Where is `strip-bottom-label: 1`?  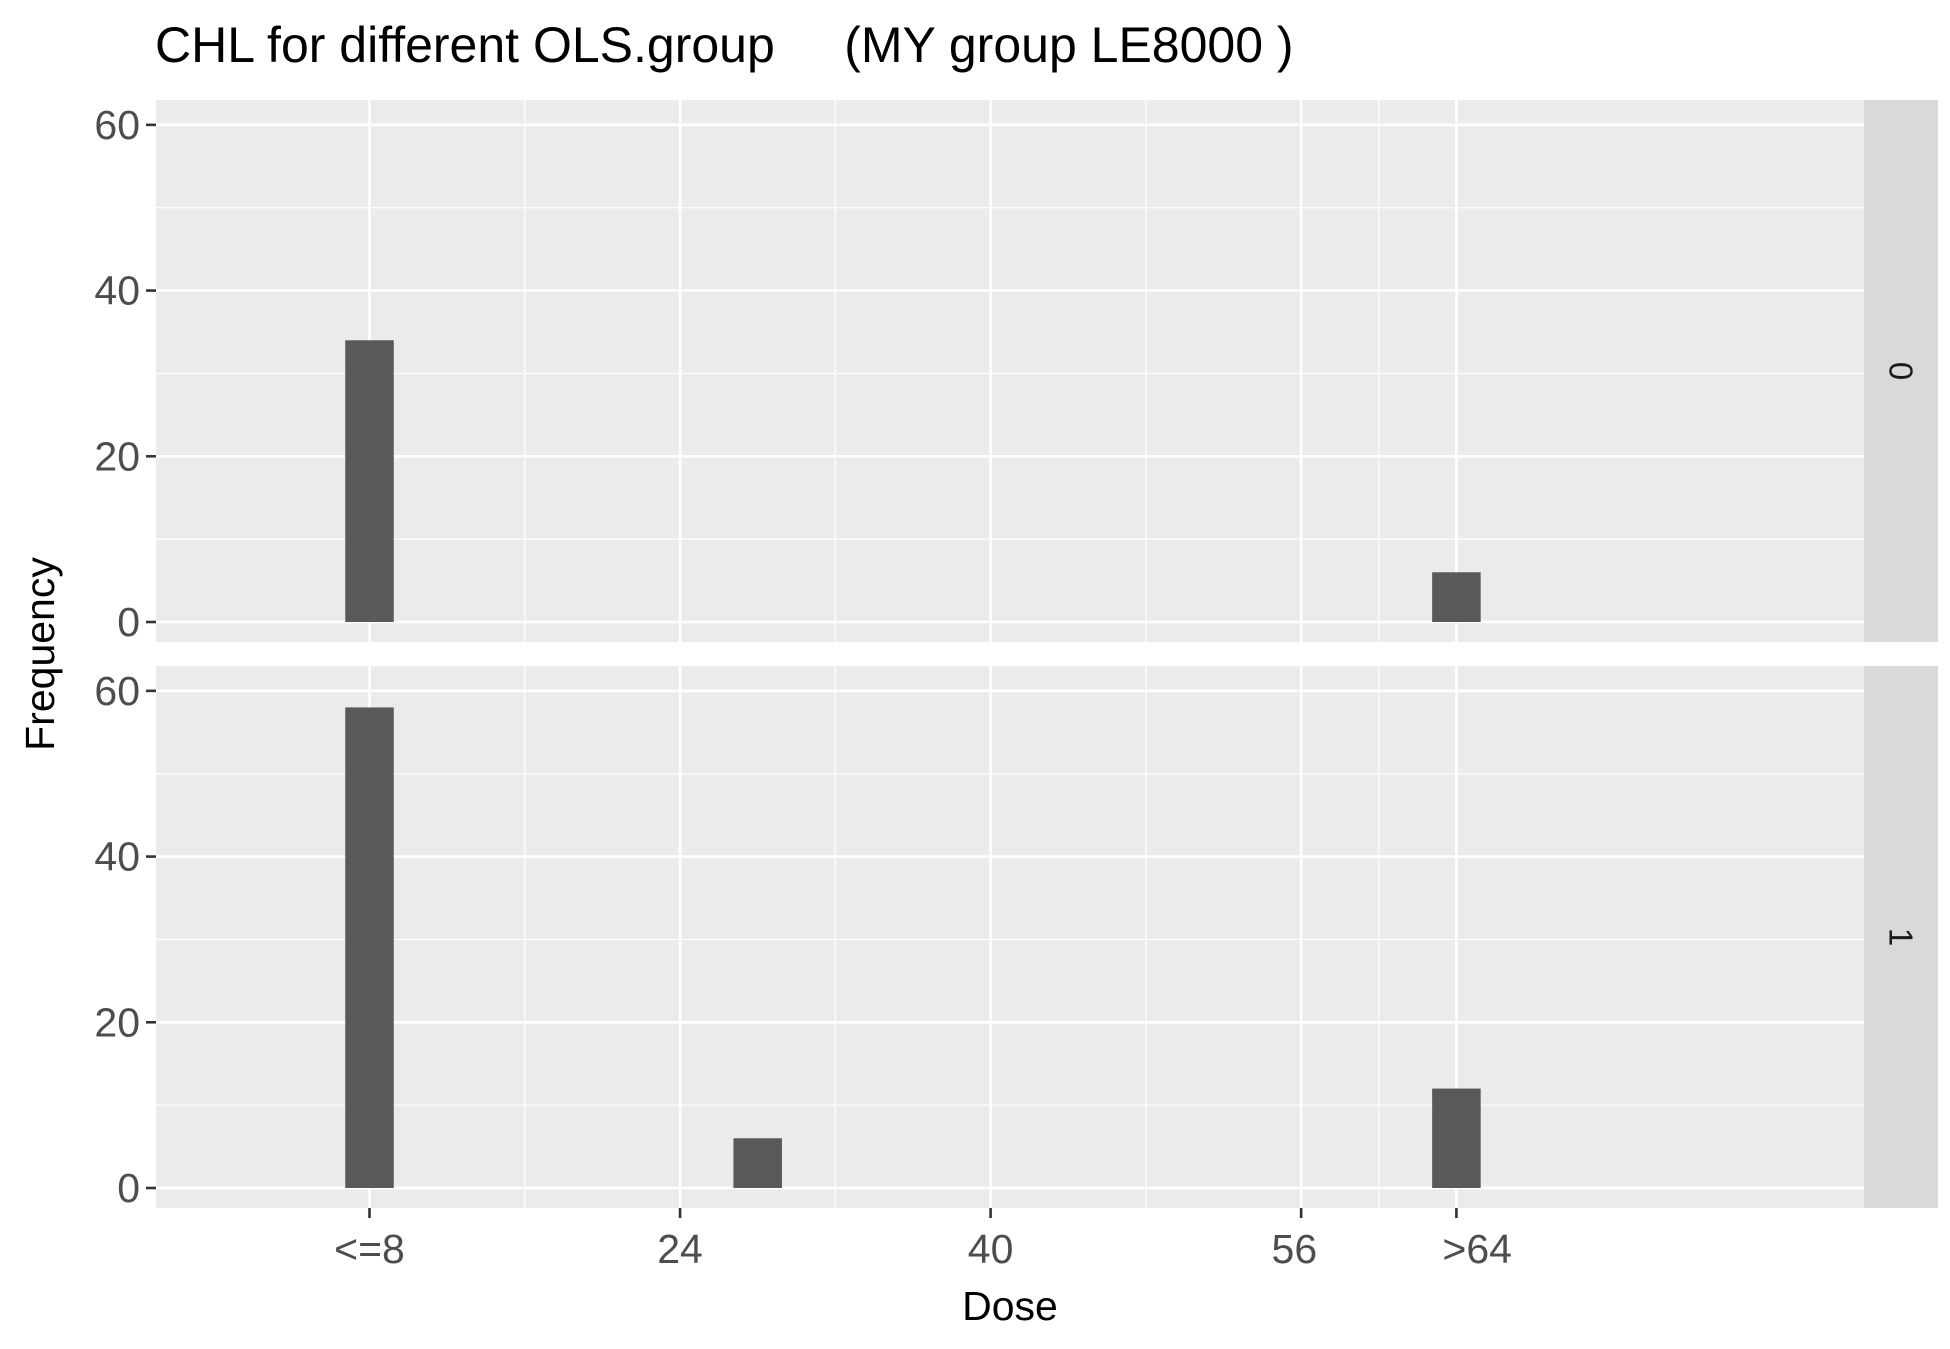 strip-bottom-label: 1 is located at coordinates (1901, 937).